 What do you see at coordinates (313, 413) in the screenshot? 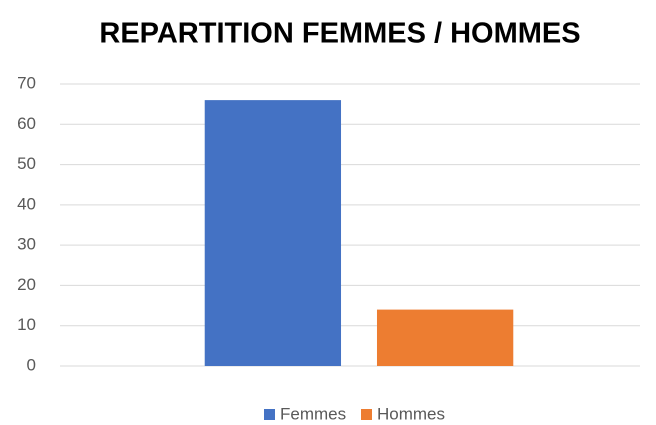
I see `legend-label: Femmes` at bounding box center [313, 413].